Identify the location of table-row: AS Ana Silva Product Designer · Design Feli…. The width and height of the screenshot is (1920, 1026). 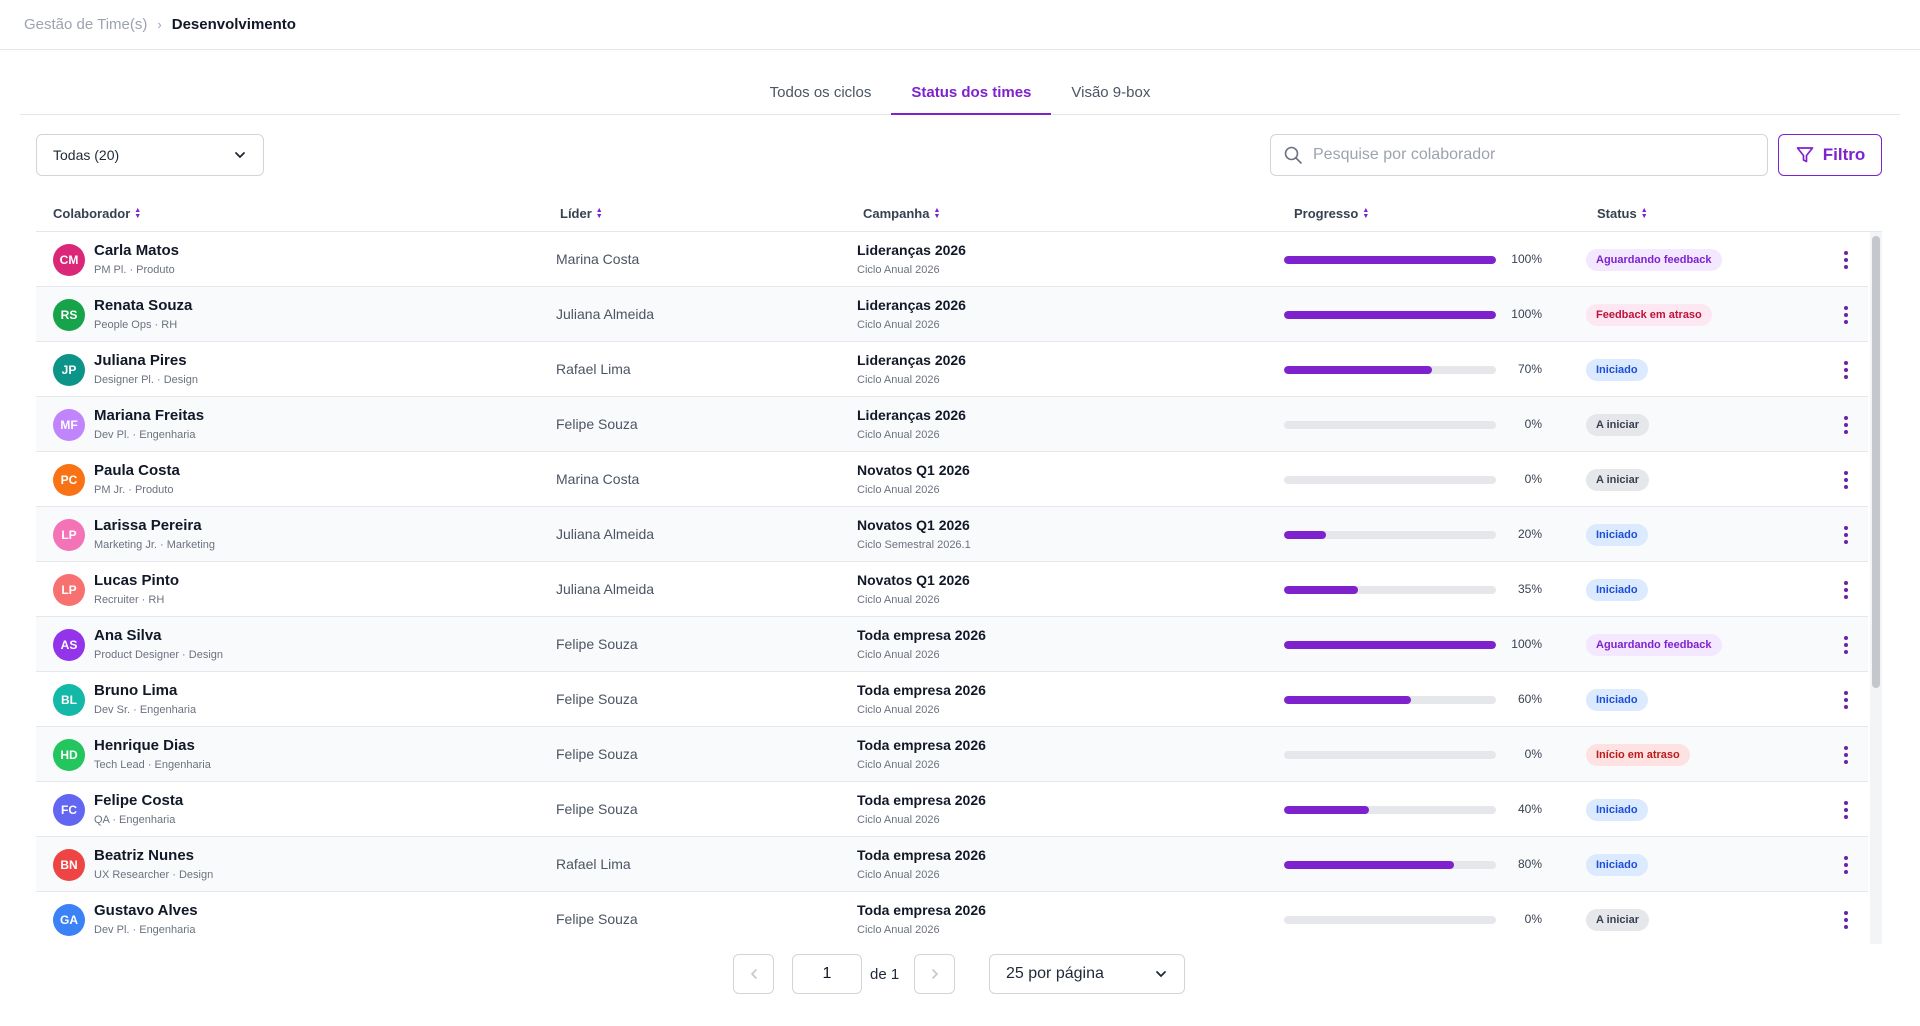
(952, 644).